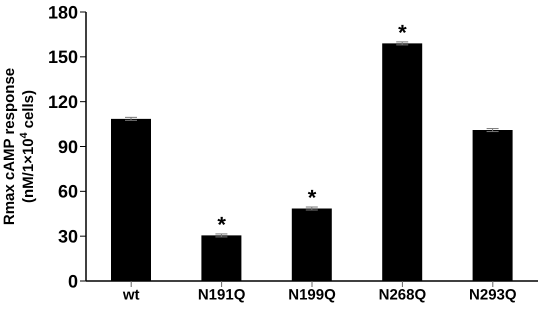 This screenshot has width=550, height=321. I want to click on y-tick-label: 120, so click(63, 102).